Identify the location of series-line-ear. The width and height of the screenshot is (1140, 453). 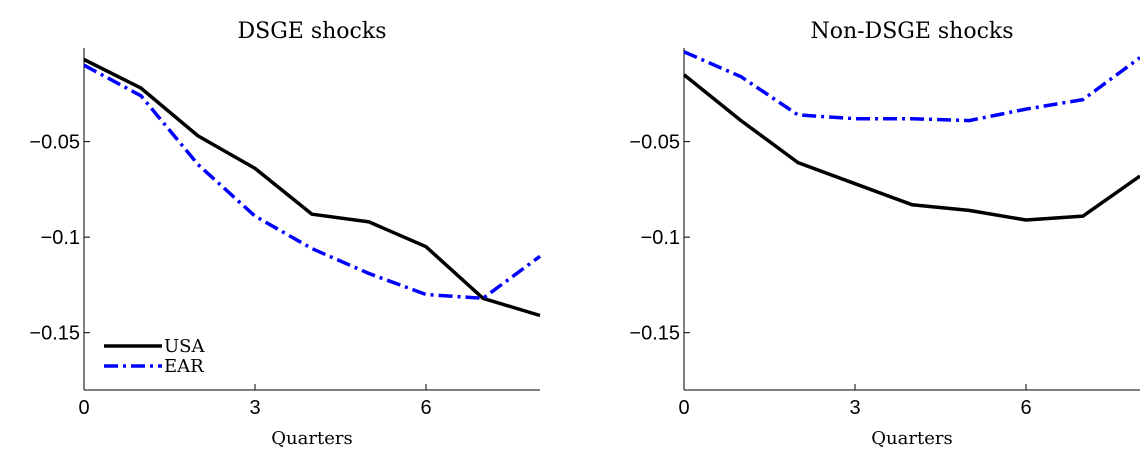
(911, 86).